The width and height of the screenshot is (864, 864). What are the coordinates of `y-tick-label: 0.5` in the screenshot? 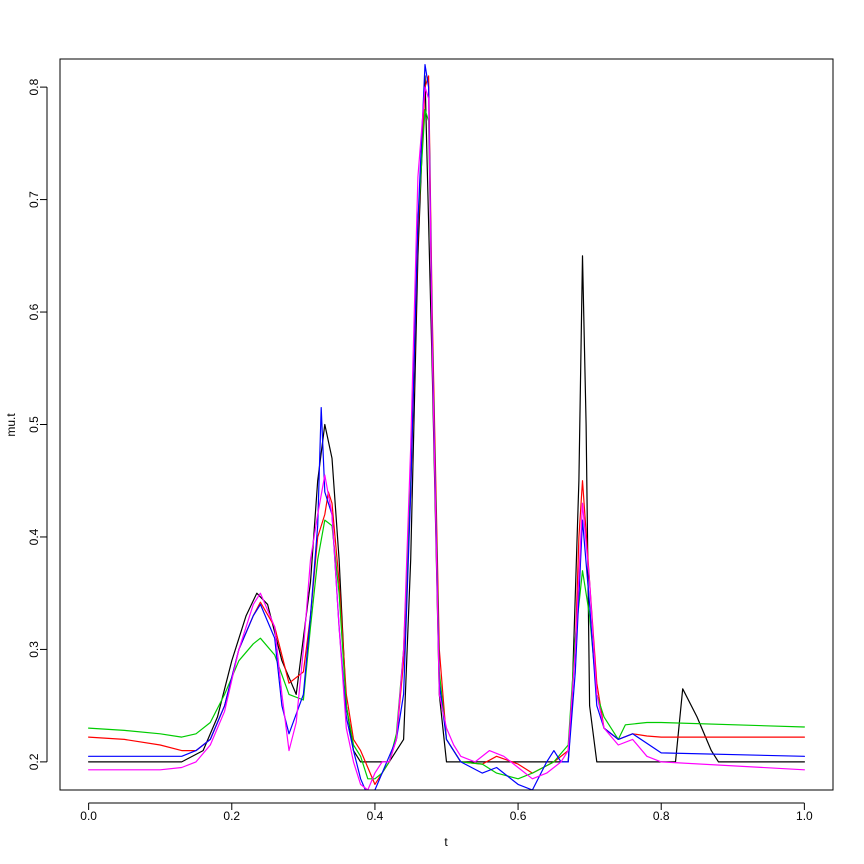 It's located at (34, 424).